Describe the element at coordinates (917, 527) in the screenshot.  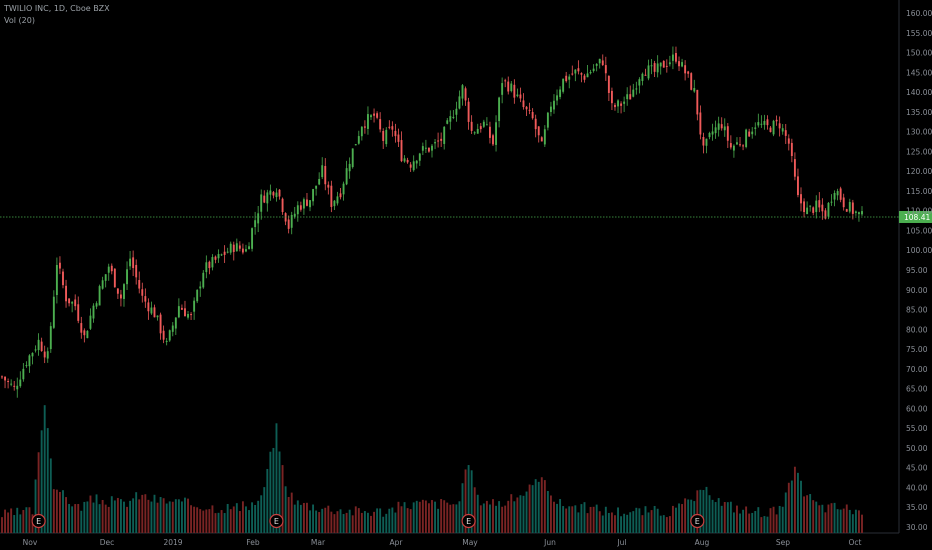
I see `price-tick-label: 30.00` at that location.